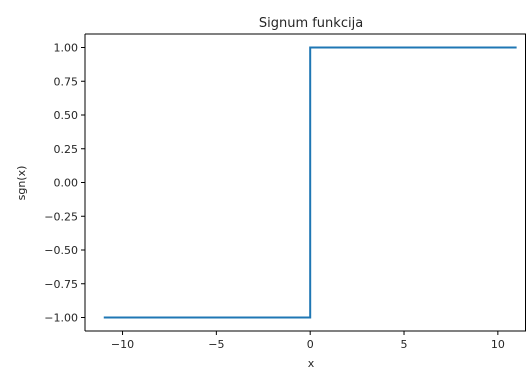 This screenshot has width=526, height=370. Describe the element at coordinates (21, 183) in the screenshot. I see `y-axis-label: sgn(x)` at that location.